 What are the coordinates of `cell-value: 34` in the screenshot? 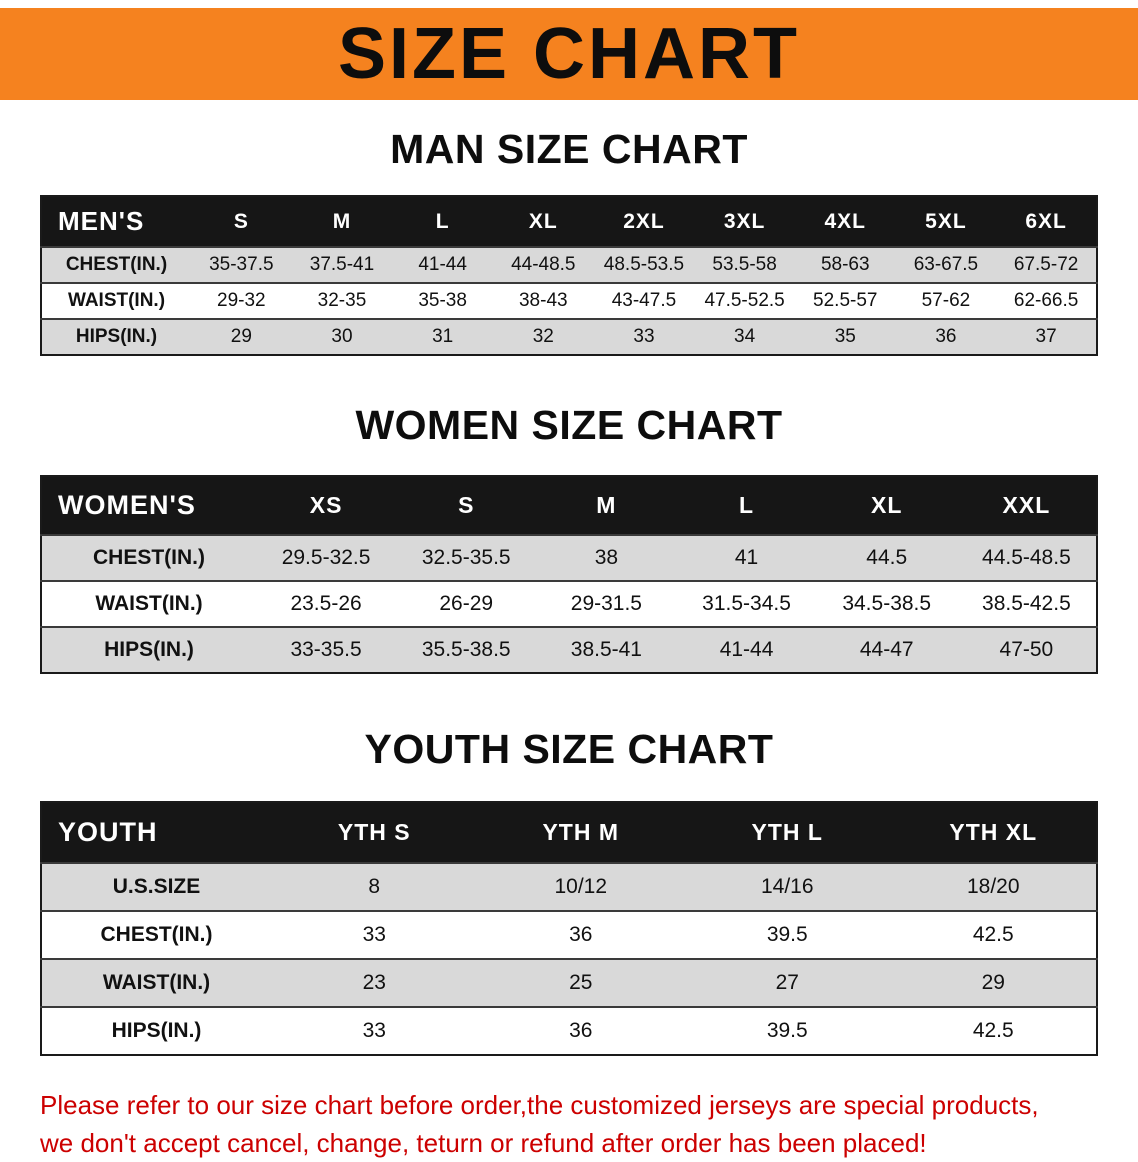 It's located at (745, 336).